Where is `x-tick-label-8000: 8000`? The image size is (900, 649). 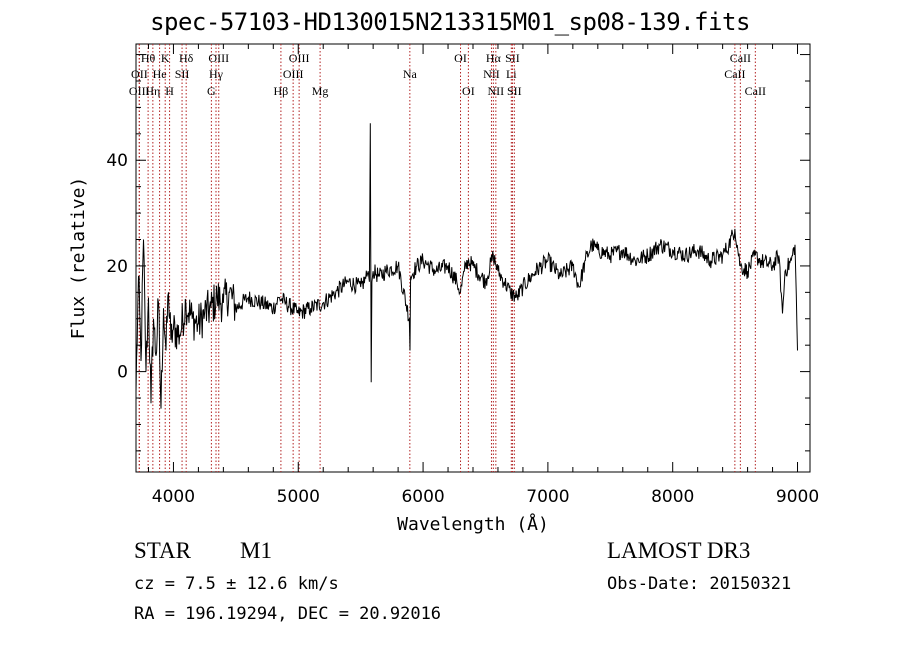 x-tick-label-8000: 8000 is located at coordinates (672, 497).